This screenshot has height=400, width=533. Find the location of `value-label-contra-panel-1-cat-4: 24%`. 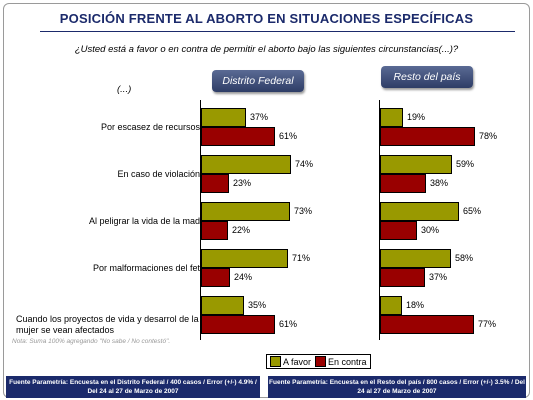

value-label-contra-panel-1-cat-4: 24% is located at coordinates (243, 277).